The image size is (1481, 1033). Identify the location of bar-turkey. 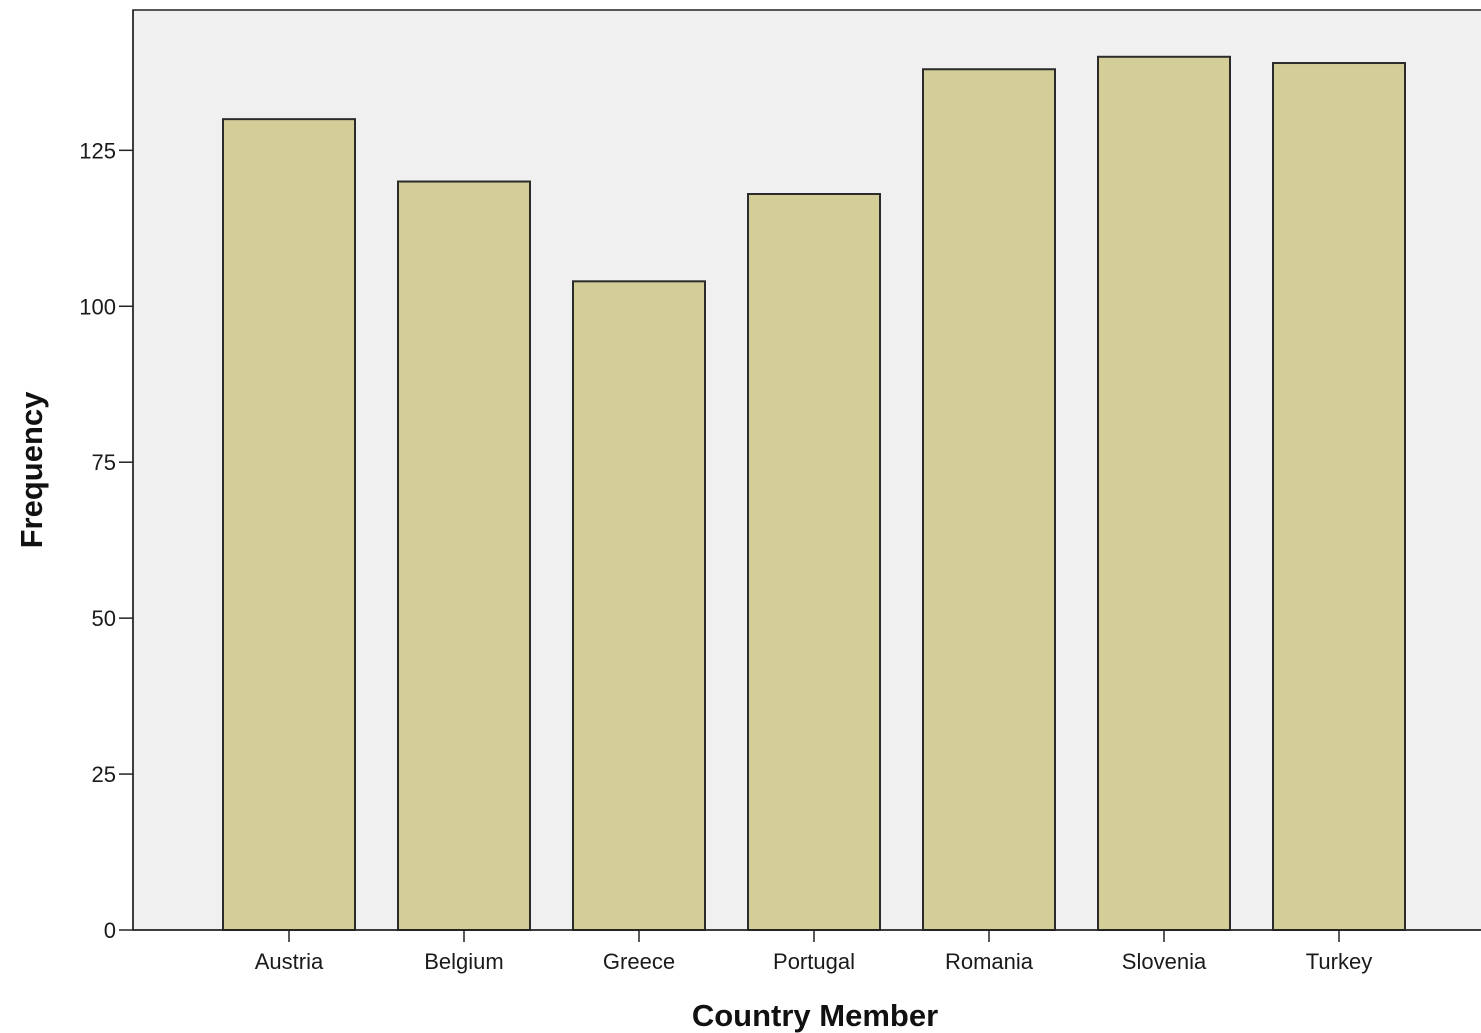
(1339, 496).